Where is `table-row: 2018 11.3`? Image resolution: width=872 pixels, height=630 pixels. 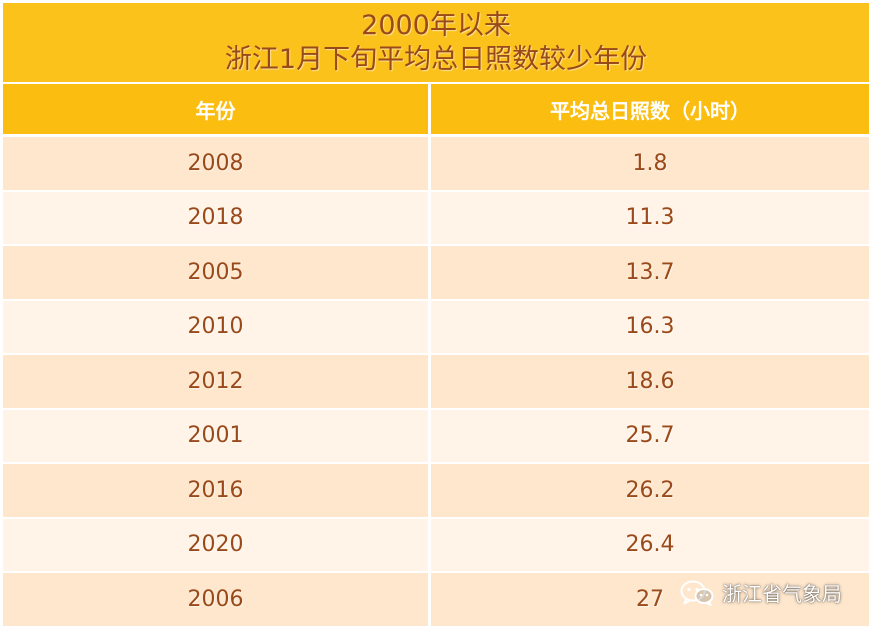
table-row: 2018 11.3 is located at coordinates (436, 217).